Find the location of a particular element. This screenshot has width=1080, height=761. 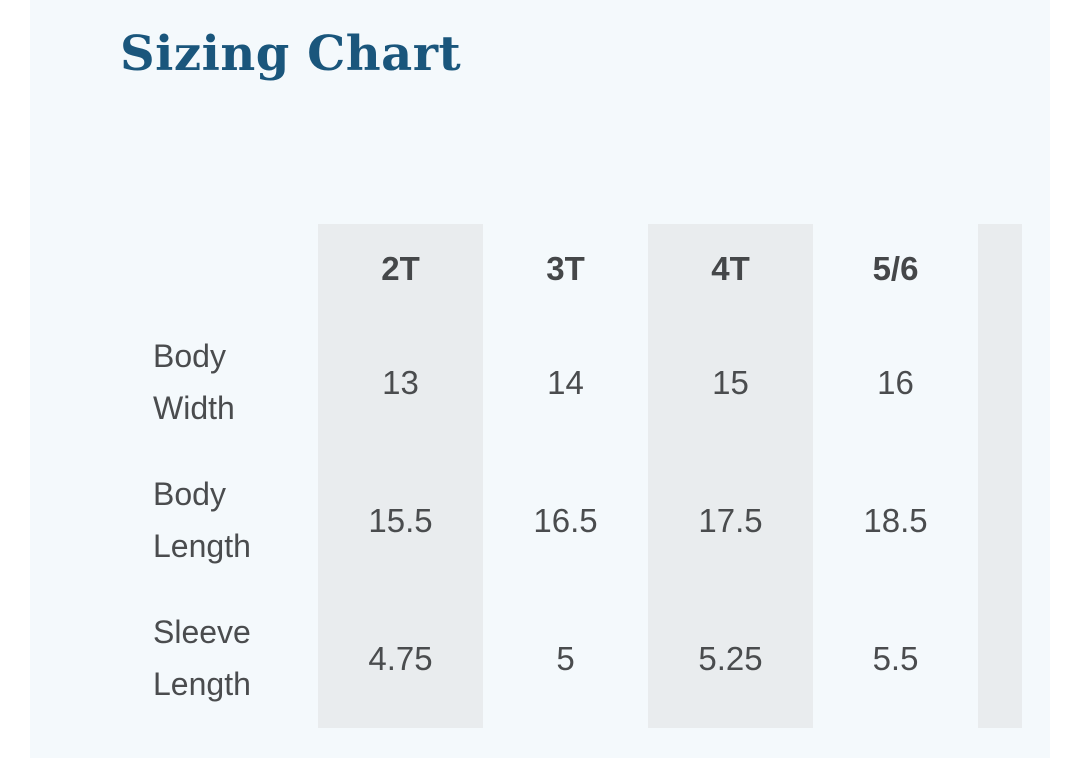

table-cell: 5 is located at coordinates (565, 658).